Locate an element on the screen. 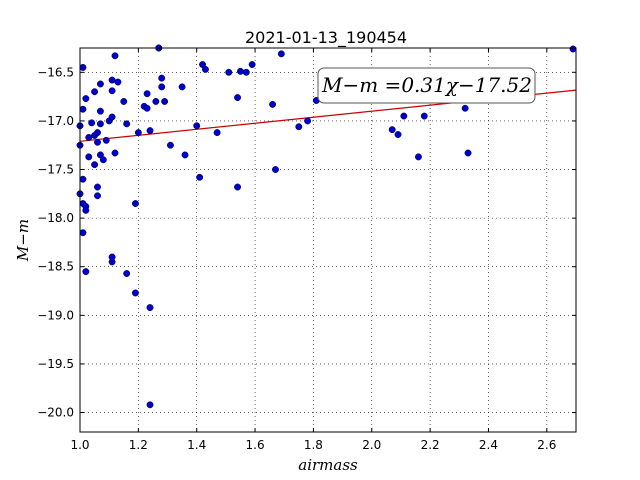 Image resolution: width=640 pixels, height=480 pixels. fit-annotation: M−m =0.31χ−17.52 is located at coordinates (426, 85).